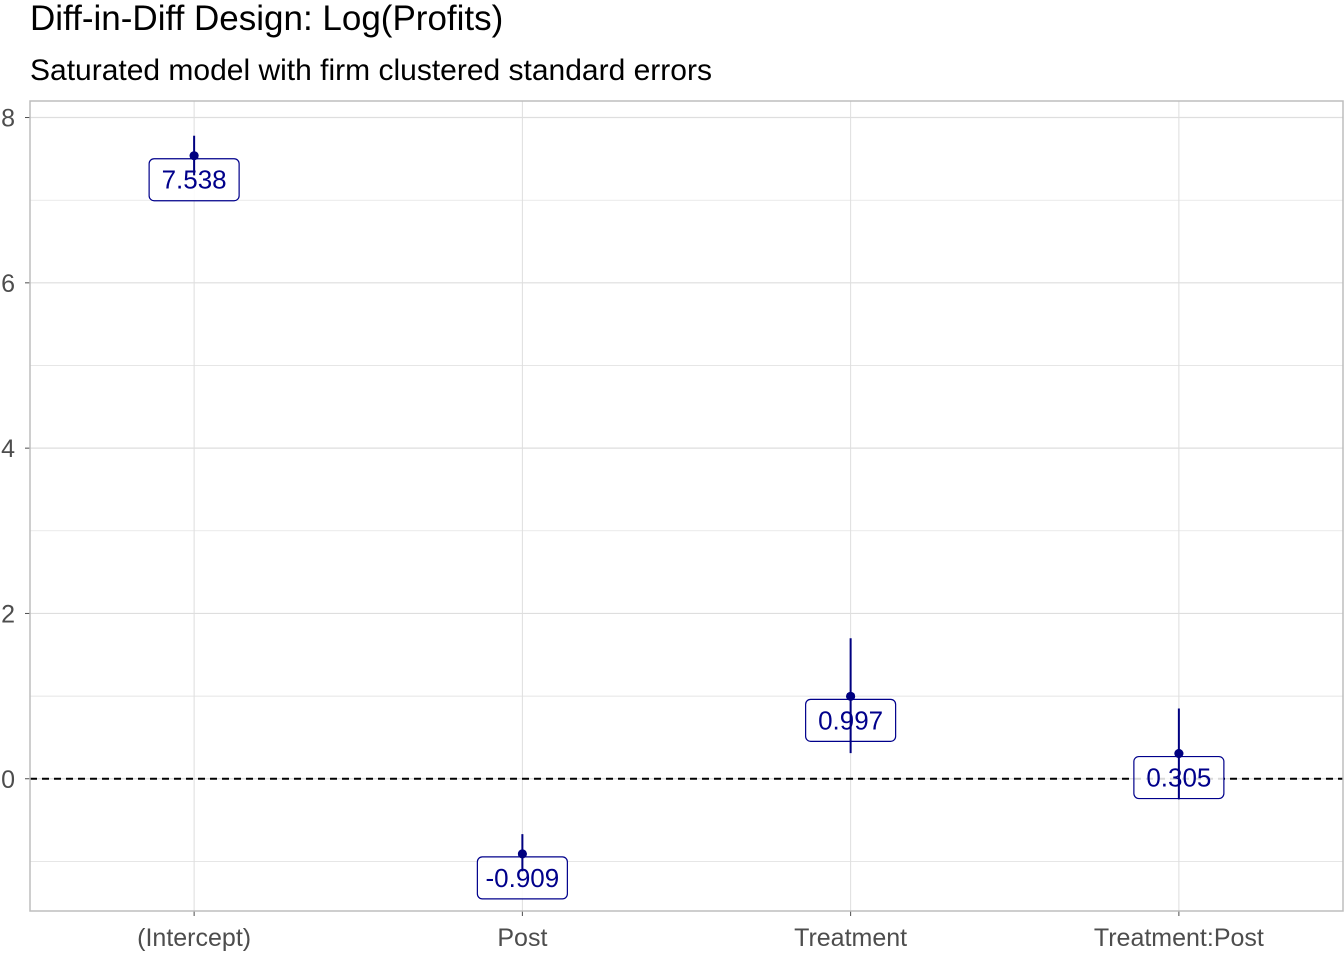 This screenshot has width=1344, height=965. Describe the element at coordinates (522, 938) in the screenshot. I see `x-tick-label: Post` at that location.